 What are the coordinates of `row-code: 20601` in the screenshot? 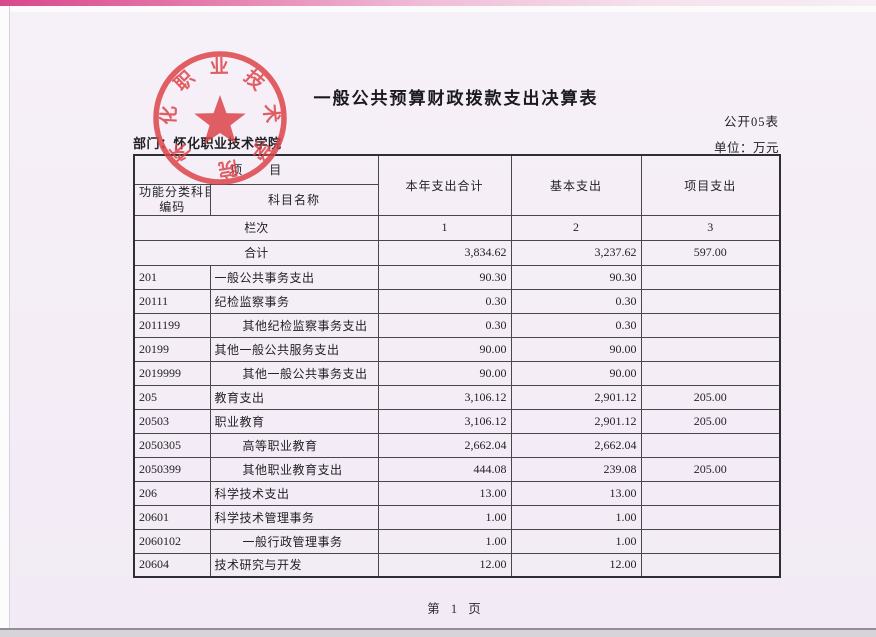 It's located at (172, 517).